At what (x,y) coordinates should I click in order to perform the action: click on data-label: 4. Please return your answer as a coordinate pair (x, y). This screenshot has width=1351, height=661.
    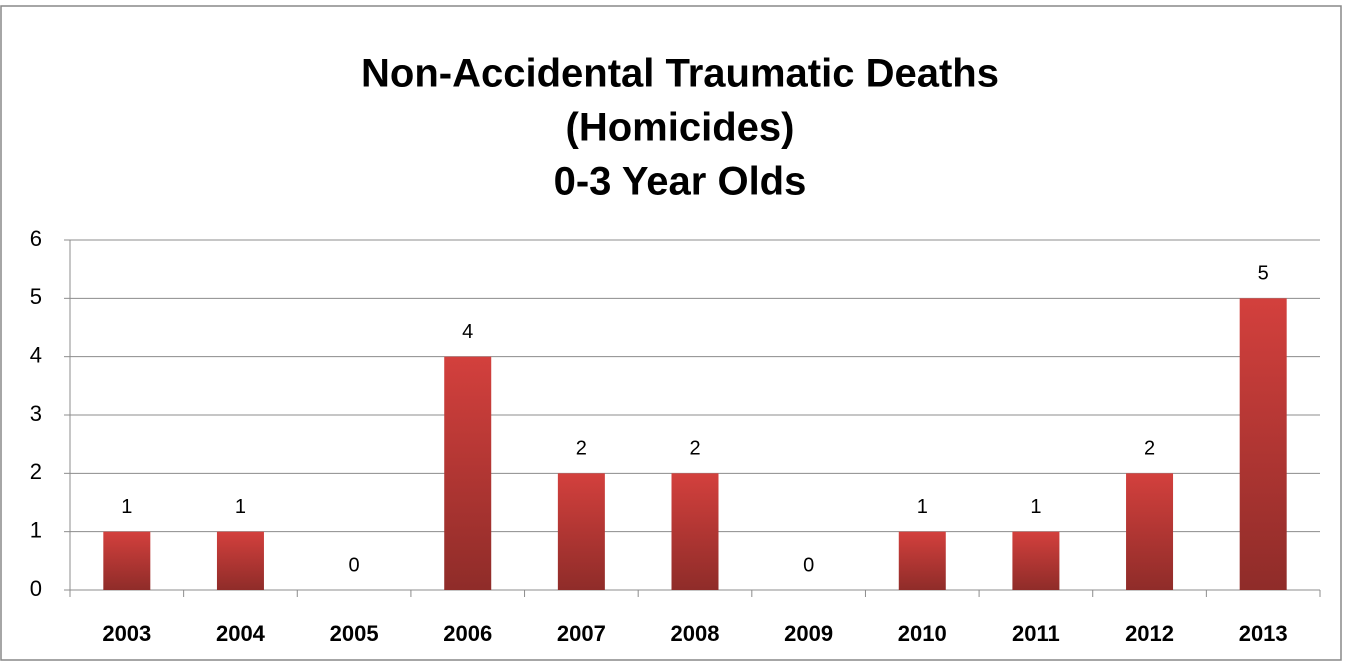
    Looking at the image, I should click on (467, 332).